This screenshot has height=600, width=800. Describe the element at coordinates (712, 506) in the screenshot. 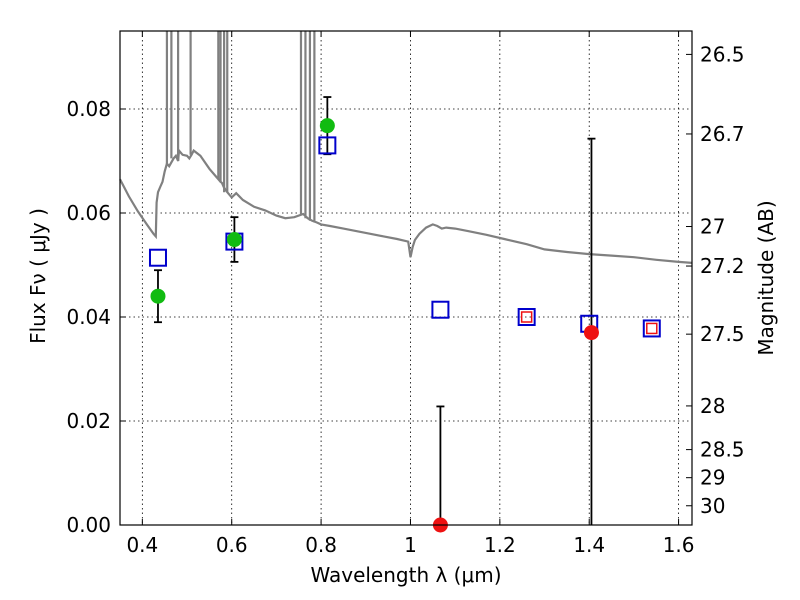

I see `mag-tick-label: 30` at that location.